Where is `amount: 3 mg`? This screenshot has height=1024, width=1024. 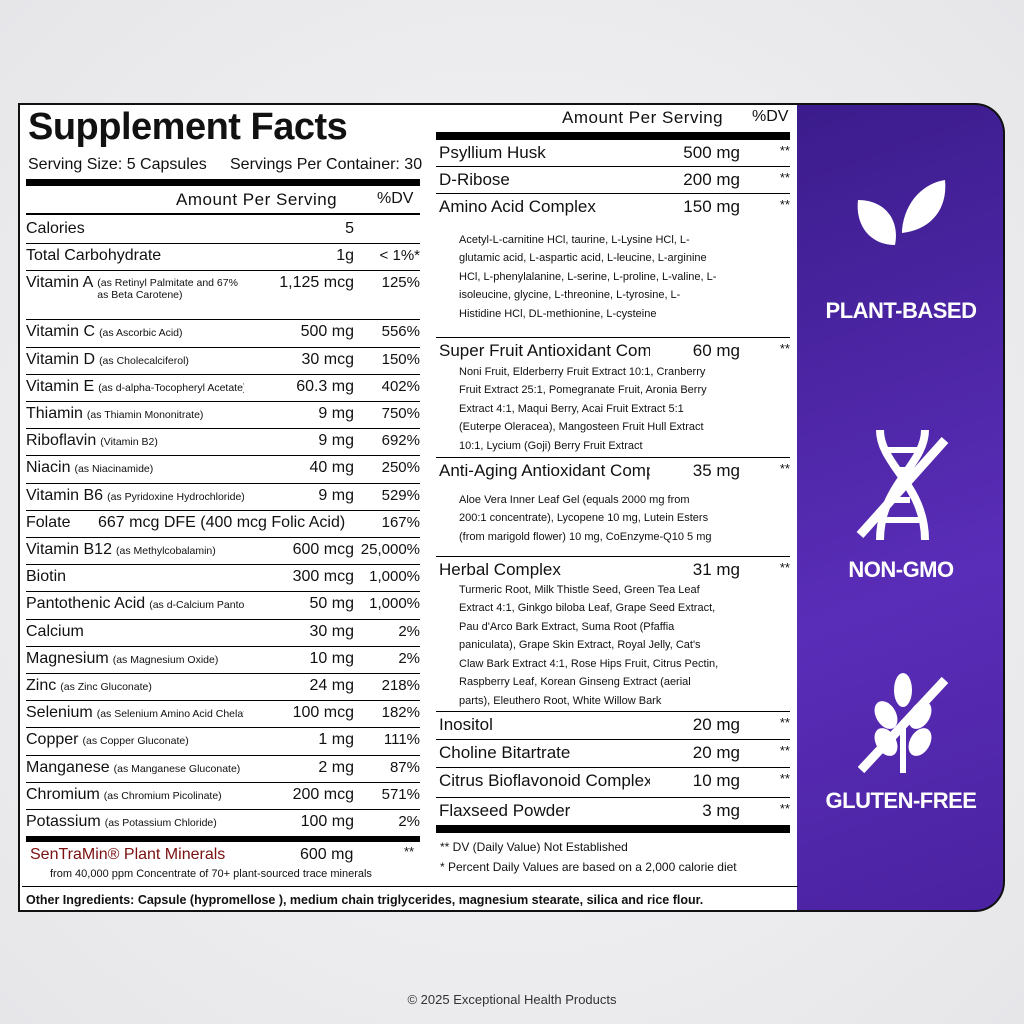
amount: 3 mg is located at coordinates (721, 810).